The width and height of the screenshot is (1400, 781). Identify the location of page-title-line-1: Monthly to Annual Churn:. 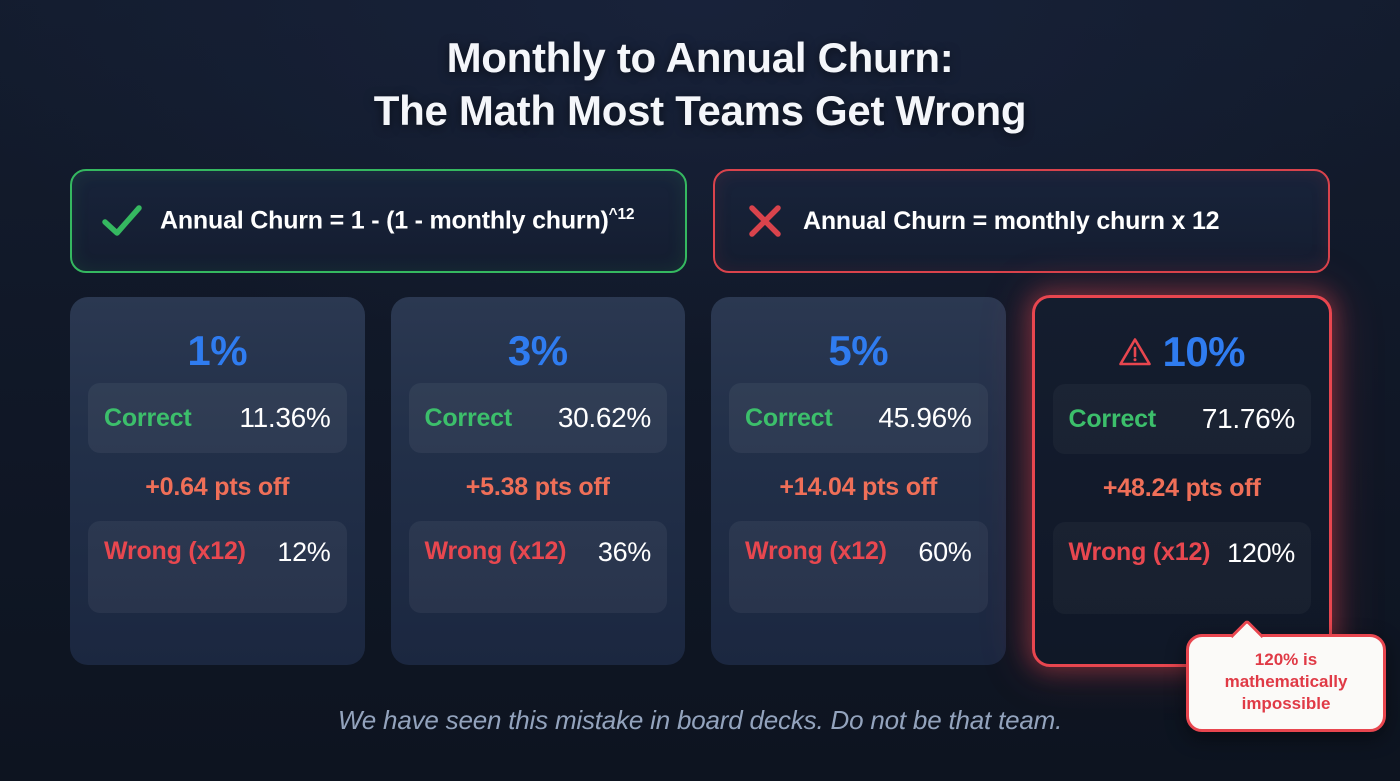
(700, 57).